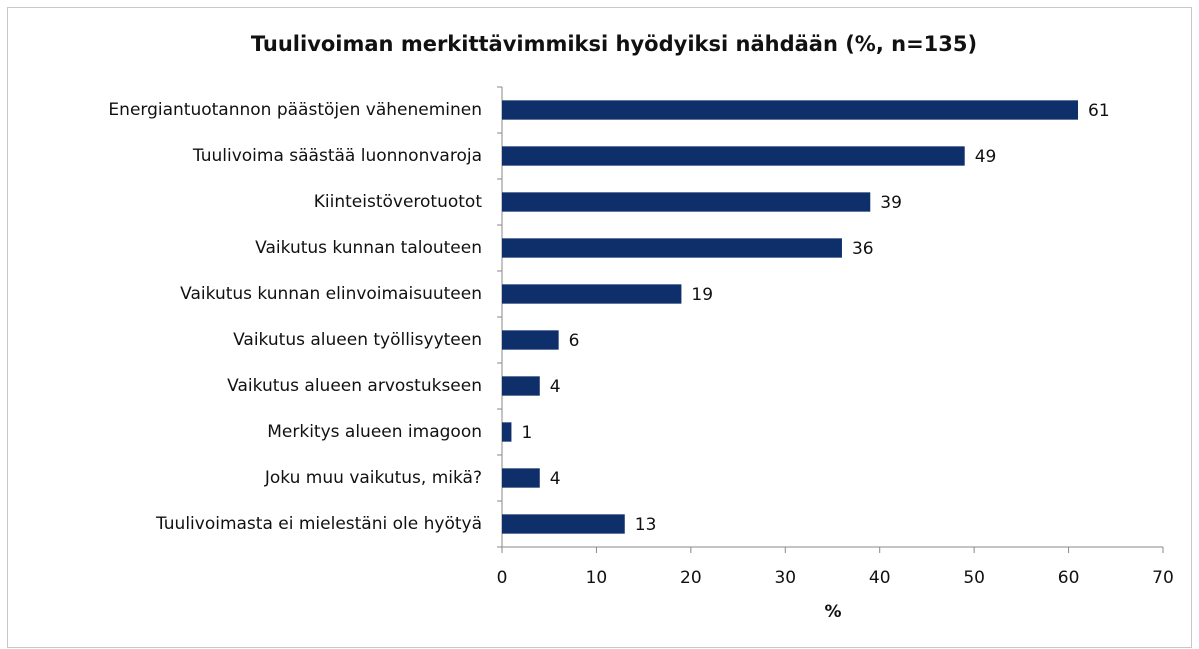 This screenshot has width=1199, height=649. Describe the element at coordinates (318, 524) in the screenshot. I see `y-tick-label: Tuulivoimasta ei mielestäni ole hyötyä` at that location.